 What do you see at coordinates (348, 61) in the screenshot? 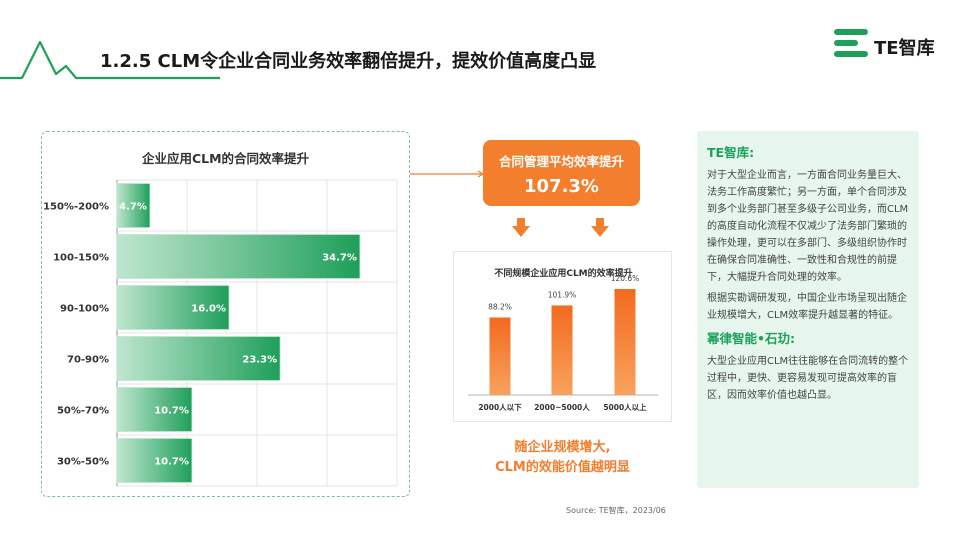
I see `page-title: 1.2.5 CLM令企业合同业务效率翻倍提升，提效价值高度凸显` at bounding box center [348, 61].